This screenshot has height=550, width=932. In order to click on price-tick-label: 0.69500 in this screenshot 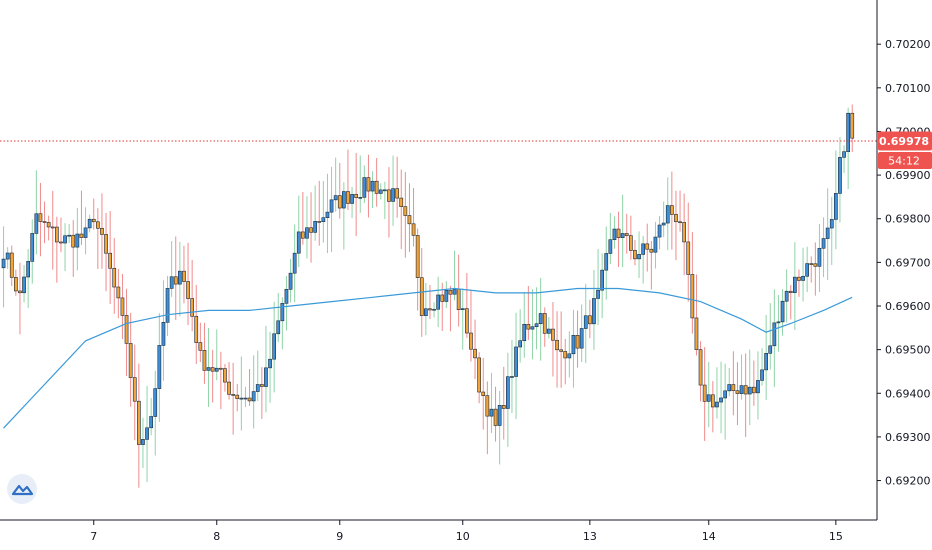, I will do `click(908, 350)`.